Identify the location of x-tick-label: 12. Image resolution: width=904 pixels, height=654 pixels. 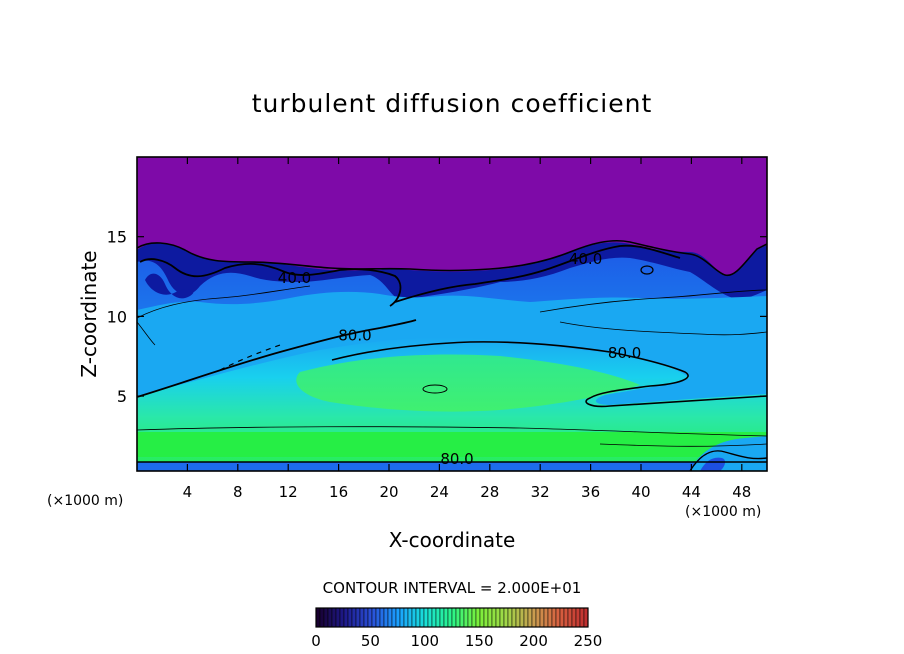
(288, 492).